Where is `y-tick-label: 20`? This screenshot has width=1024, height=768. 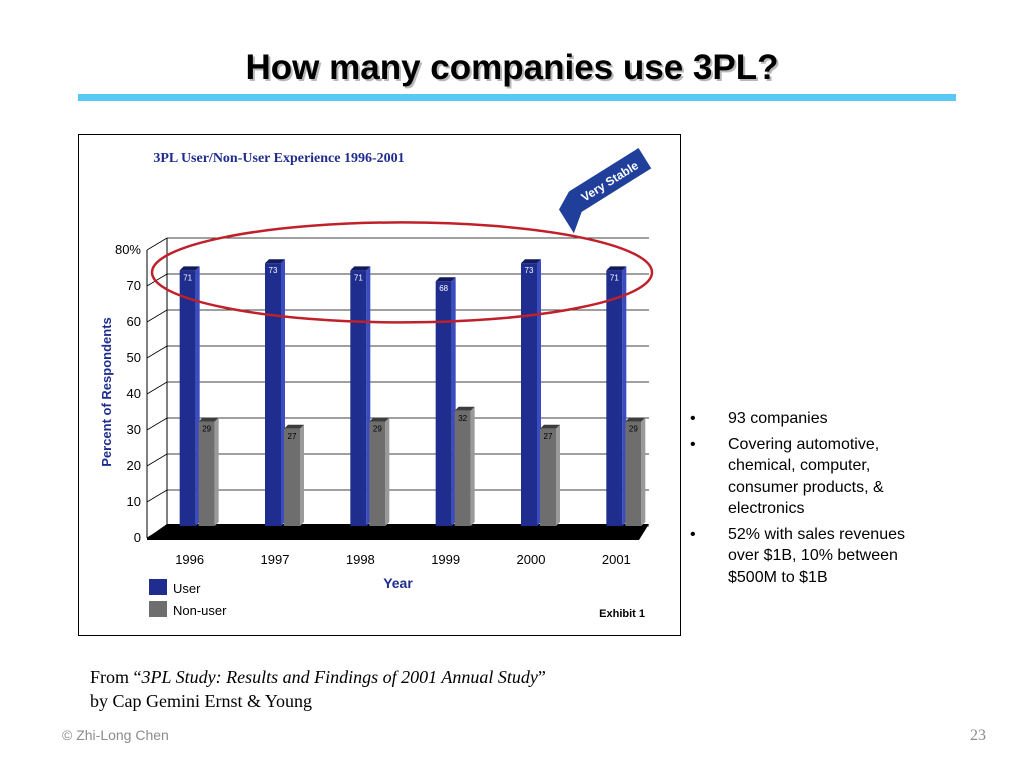
y-tick-label: 20 is located at coordinates (134, 465).